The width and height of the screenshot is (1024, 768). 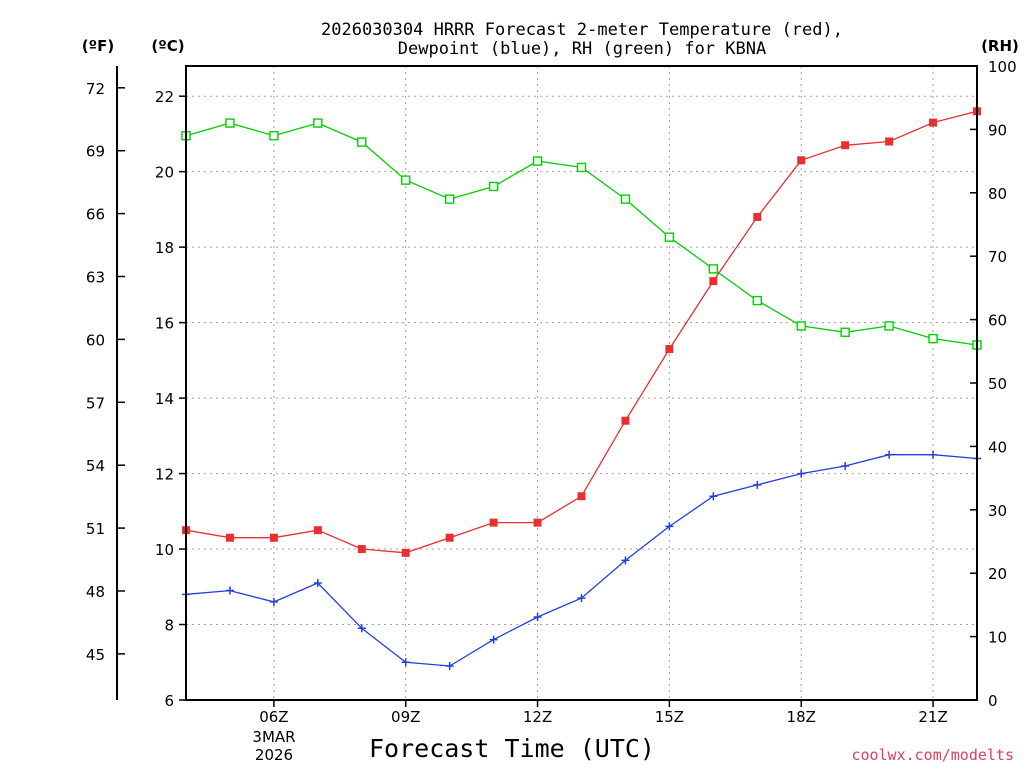 I want to click on rh-tick-label: 90, so click(x=997, y=130).